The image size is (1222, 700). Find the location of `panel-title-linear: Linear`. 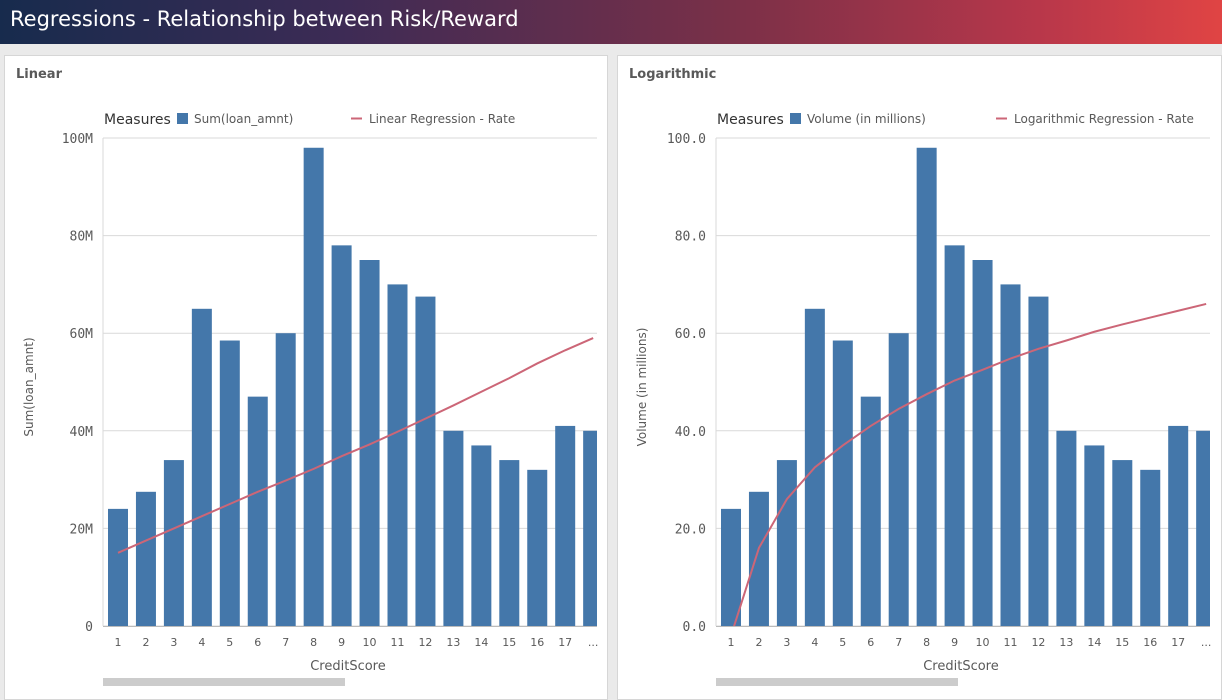

panel-title-linear: Linear is located at coordinates (39, 74).